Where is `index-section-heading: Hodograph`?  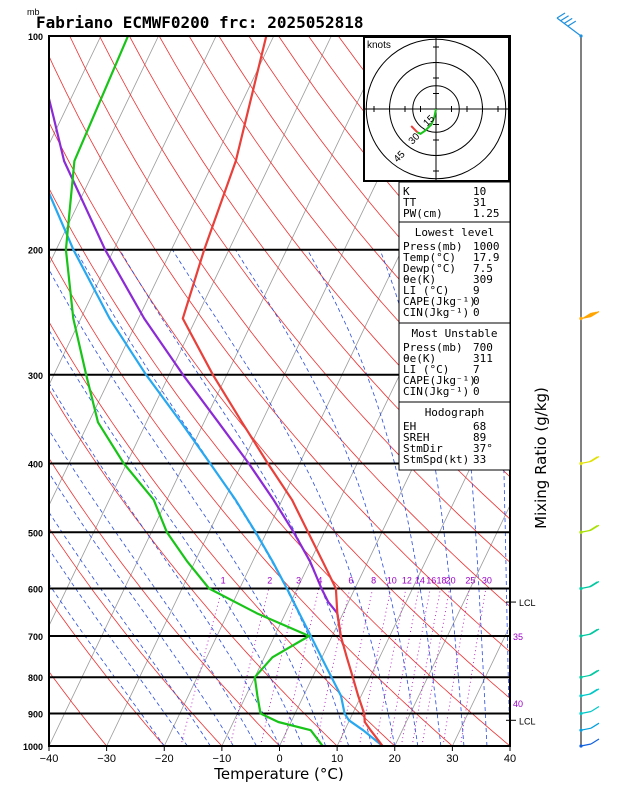
index-section-heading: Hodograph is located at coordinates (455, 412).